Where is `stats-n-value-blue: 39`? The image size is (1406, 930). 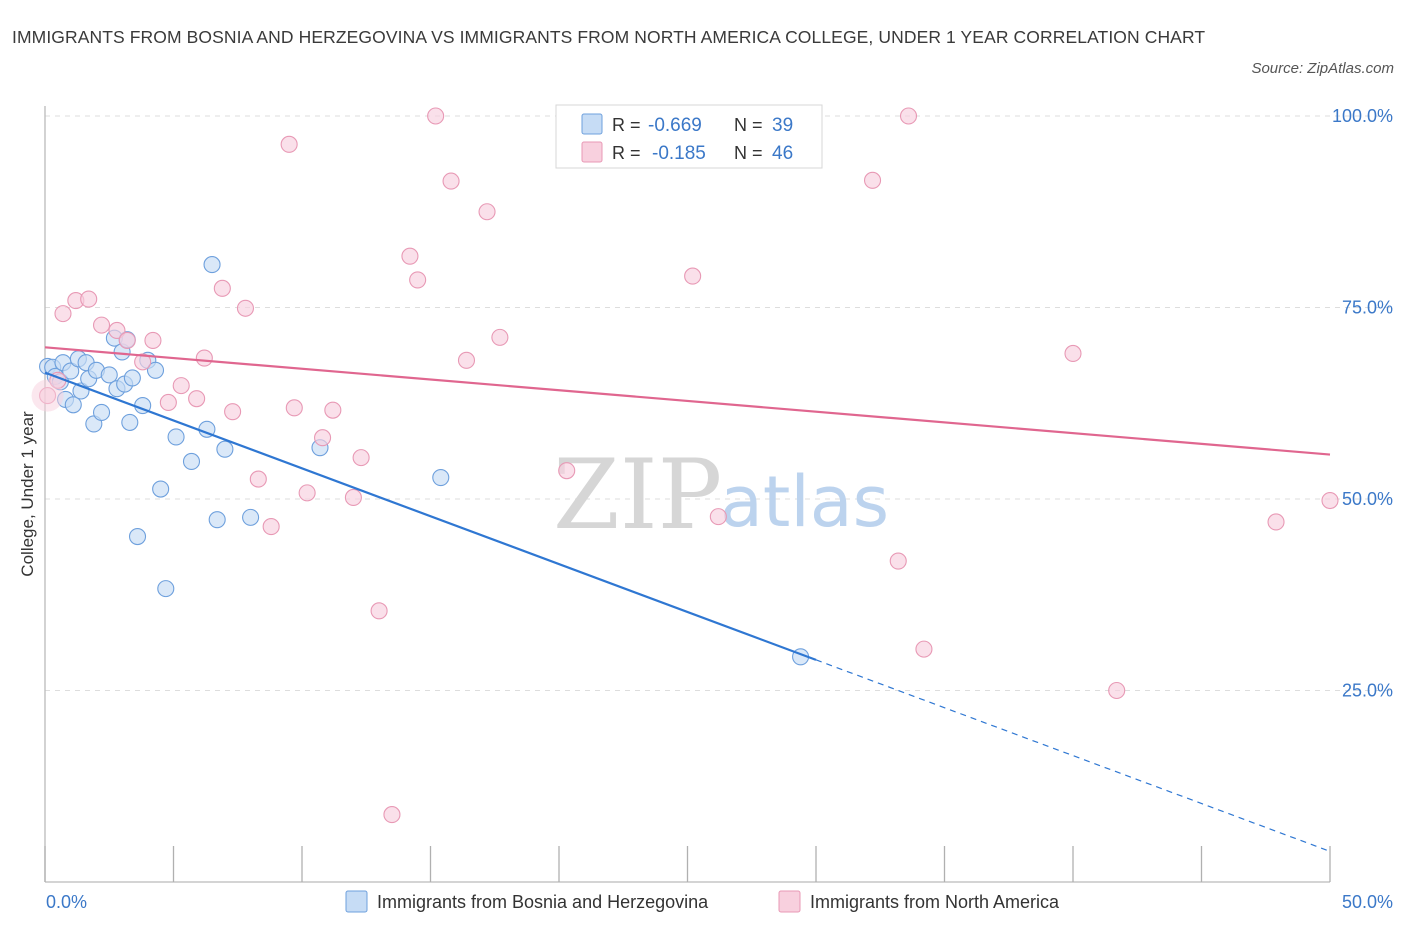 stats-n-value-blue: 39 is located at coordinates (782, 125).